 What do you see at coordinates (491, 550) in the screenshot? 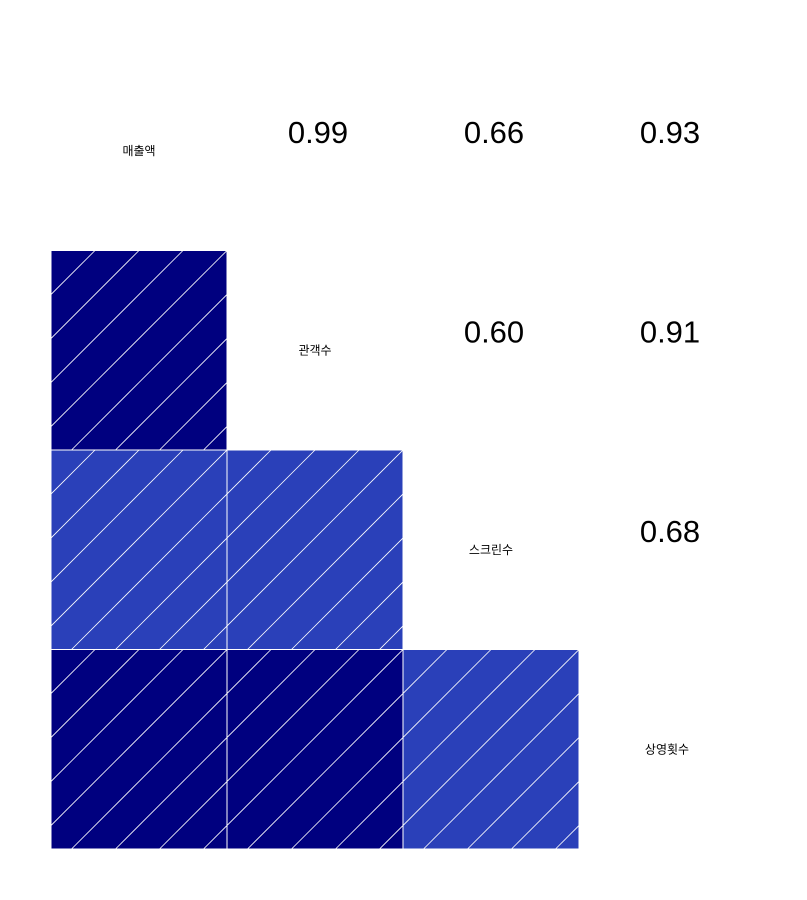
I see `diagonal-label-2: 스크린수` at bounding box center [491, 550].